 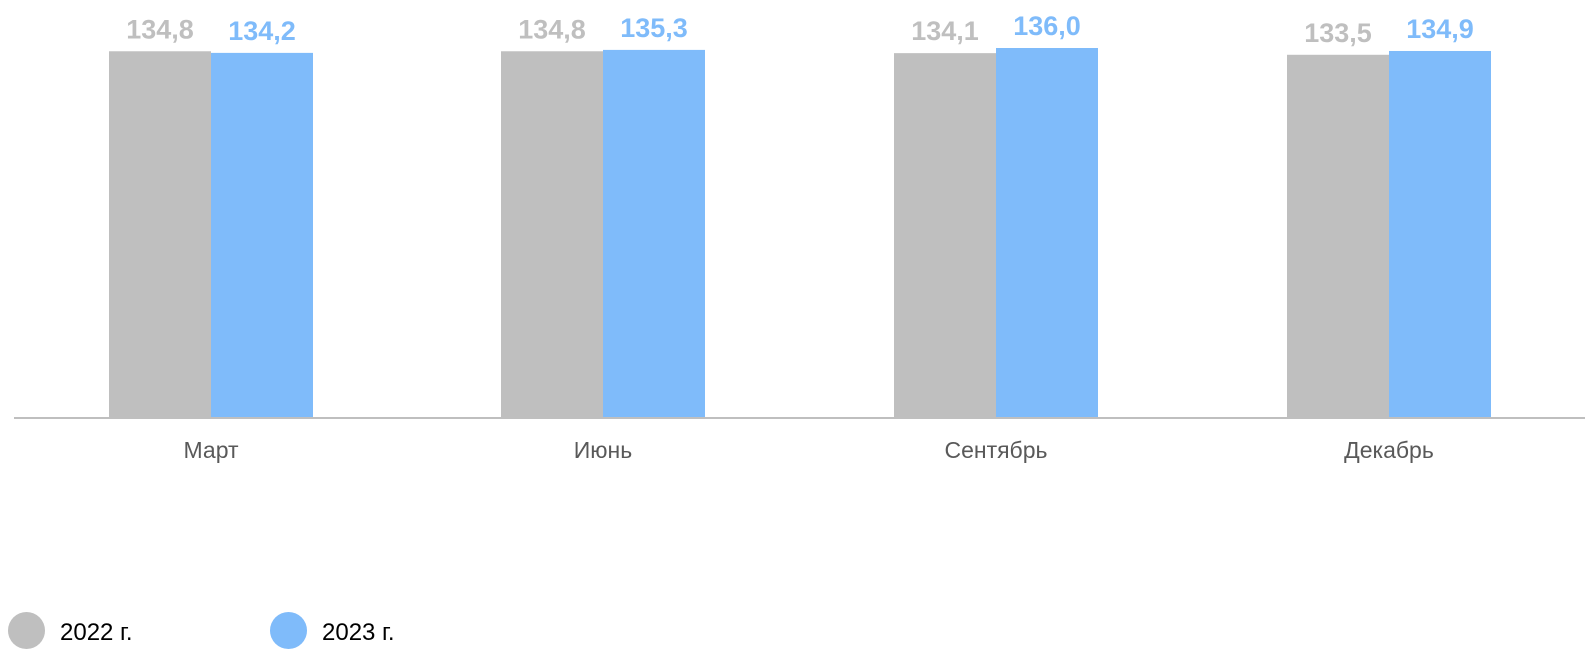 What do you see at coordinates (603, 450) in the screenshot?
I see `category-label-2: Июнь` at bounding box center [603, 450].